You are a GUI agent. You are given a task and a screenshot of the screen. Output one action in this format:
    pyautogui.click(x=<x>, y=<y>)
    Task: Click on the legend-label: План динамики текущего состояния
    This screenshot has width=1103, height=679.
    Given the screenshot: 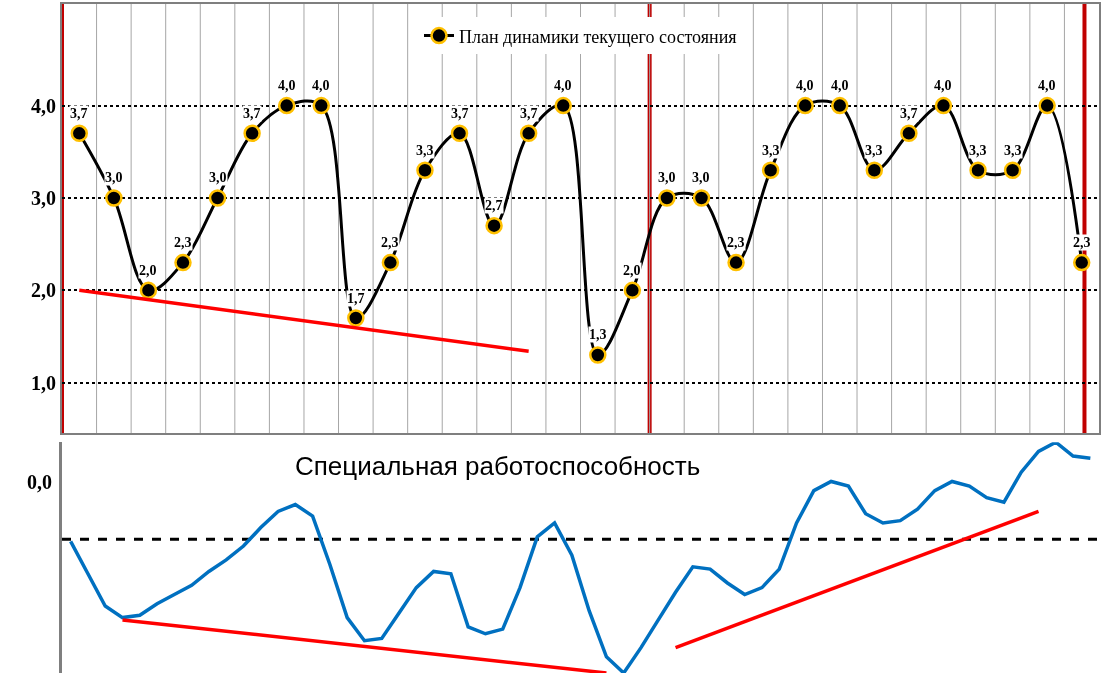 What is the action you would take?
    pyautogui.click(x=598, y=36)
    